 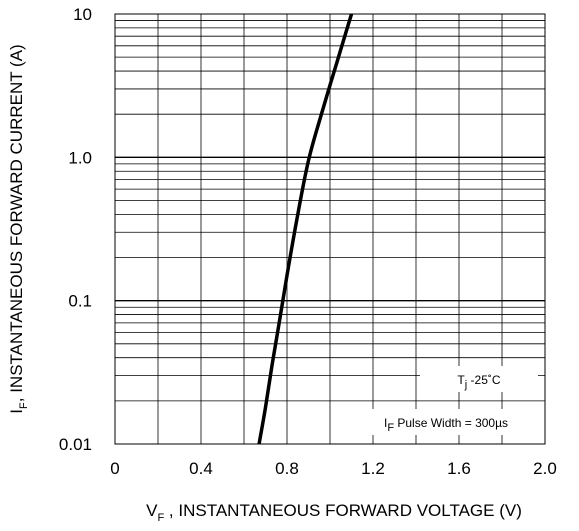 I want to click on pulse-symbol: I, so click(x=385, y=423).